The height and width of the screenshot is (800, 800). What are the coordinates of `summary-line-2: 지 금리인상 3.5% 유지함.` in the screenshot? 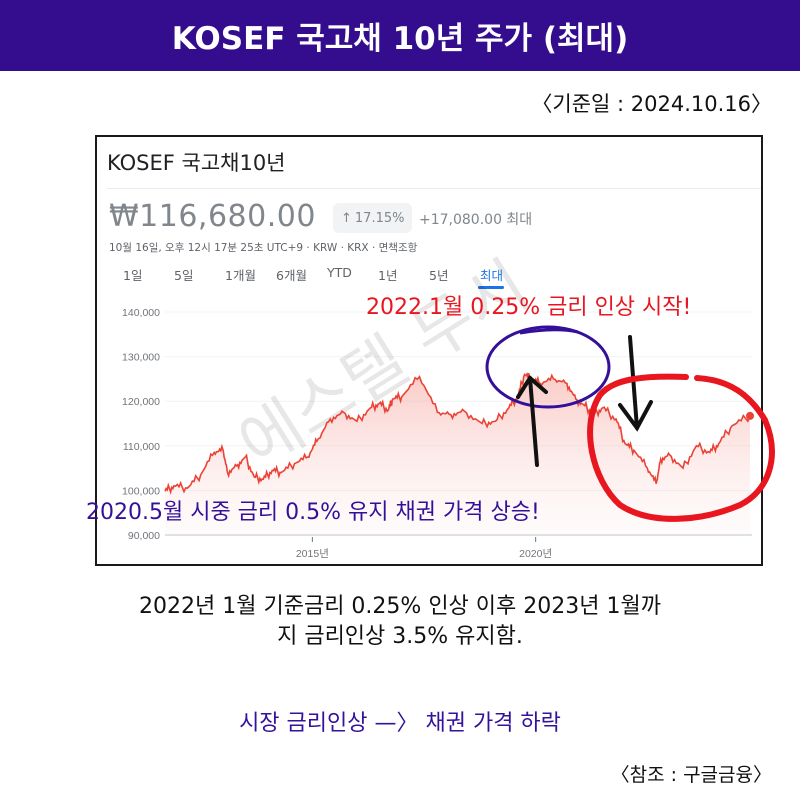 It's located at (400, 636).